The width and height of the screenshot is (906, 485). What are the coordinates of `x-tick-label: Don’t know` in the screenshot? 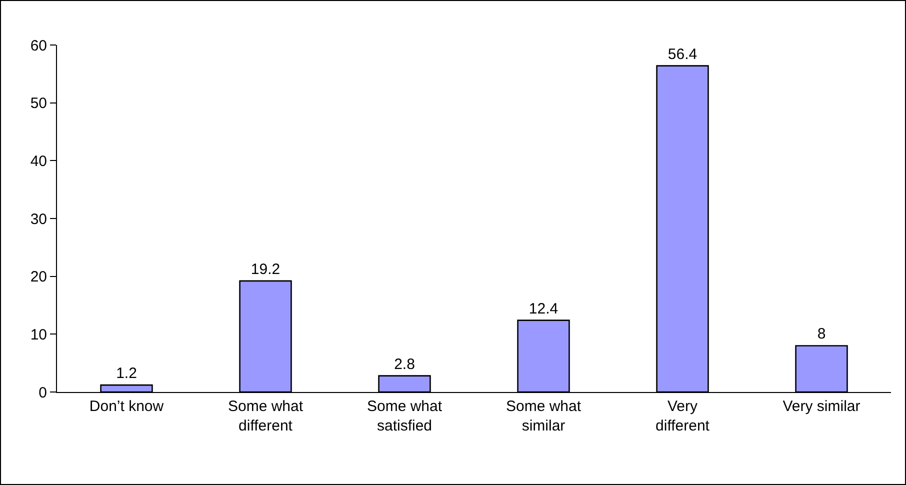 It's located at (126, 406).